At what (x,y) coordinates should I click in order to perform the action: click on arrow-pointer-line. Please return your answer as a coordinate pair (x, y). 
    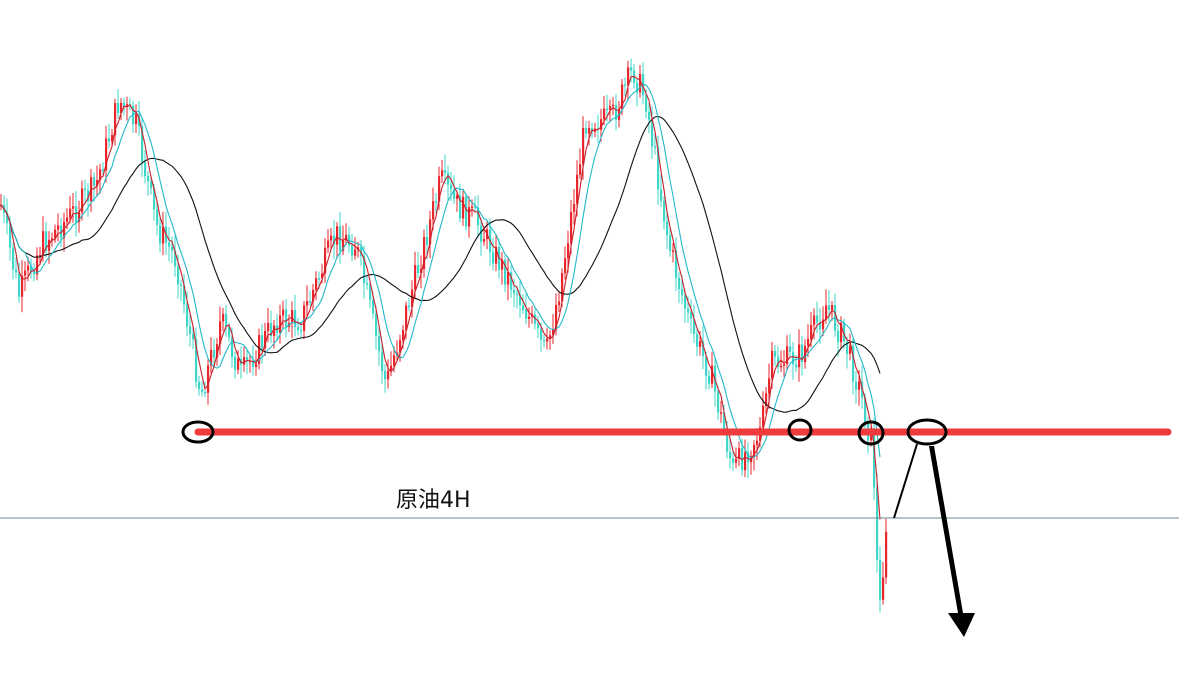
    Looking at the image, I should click on (905, 481).